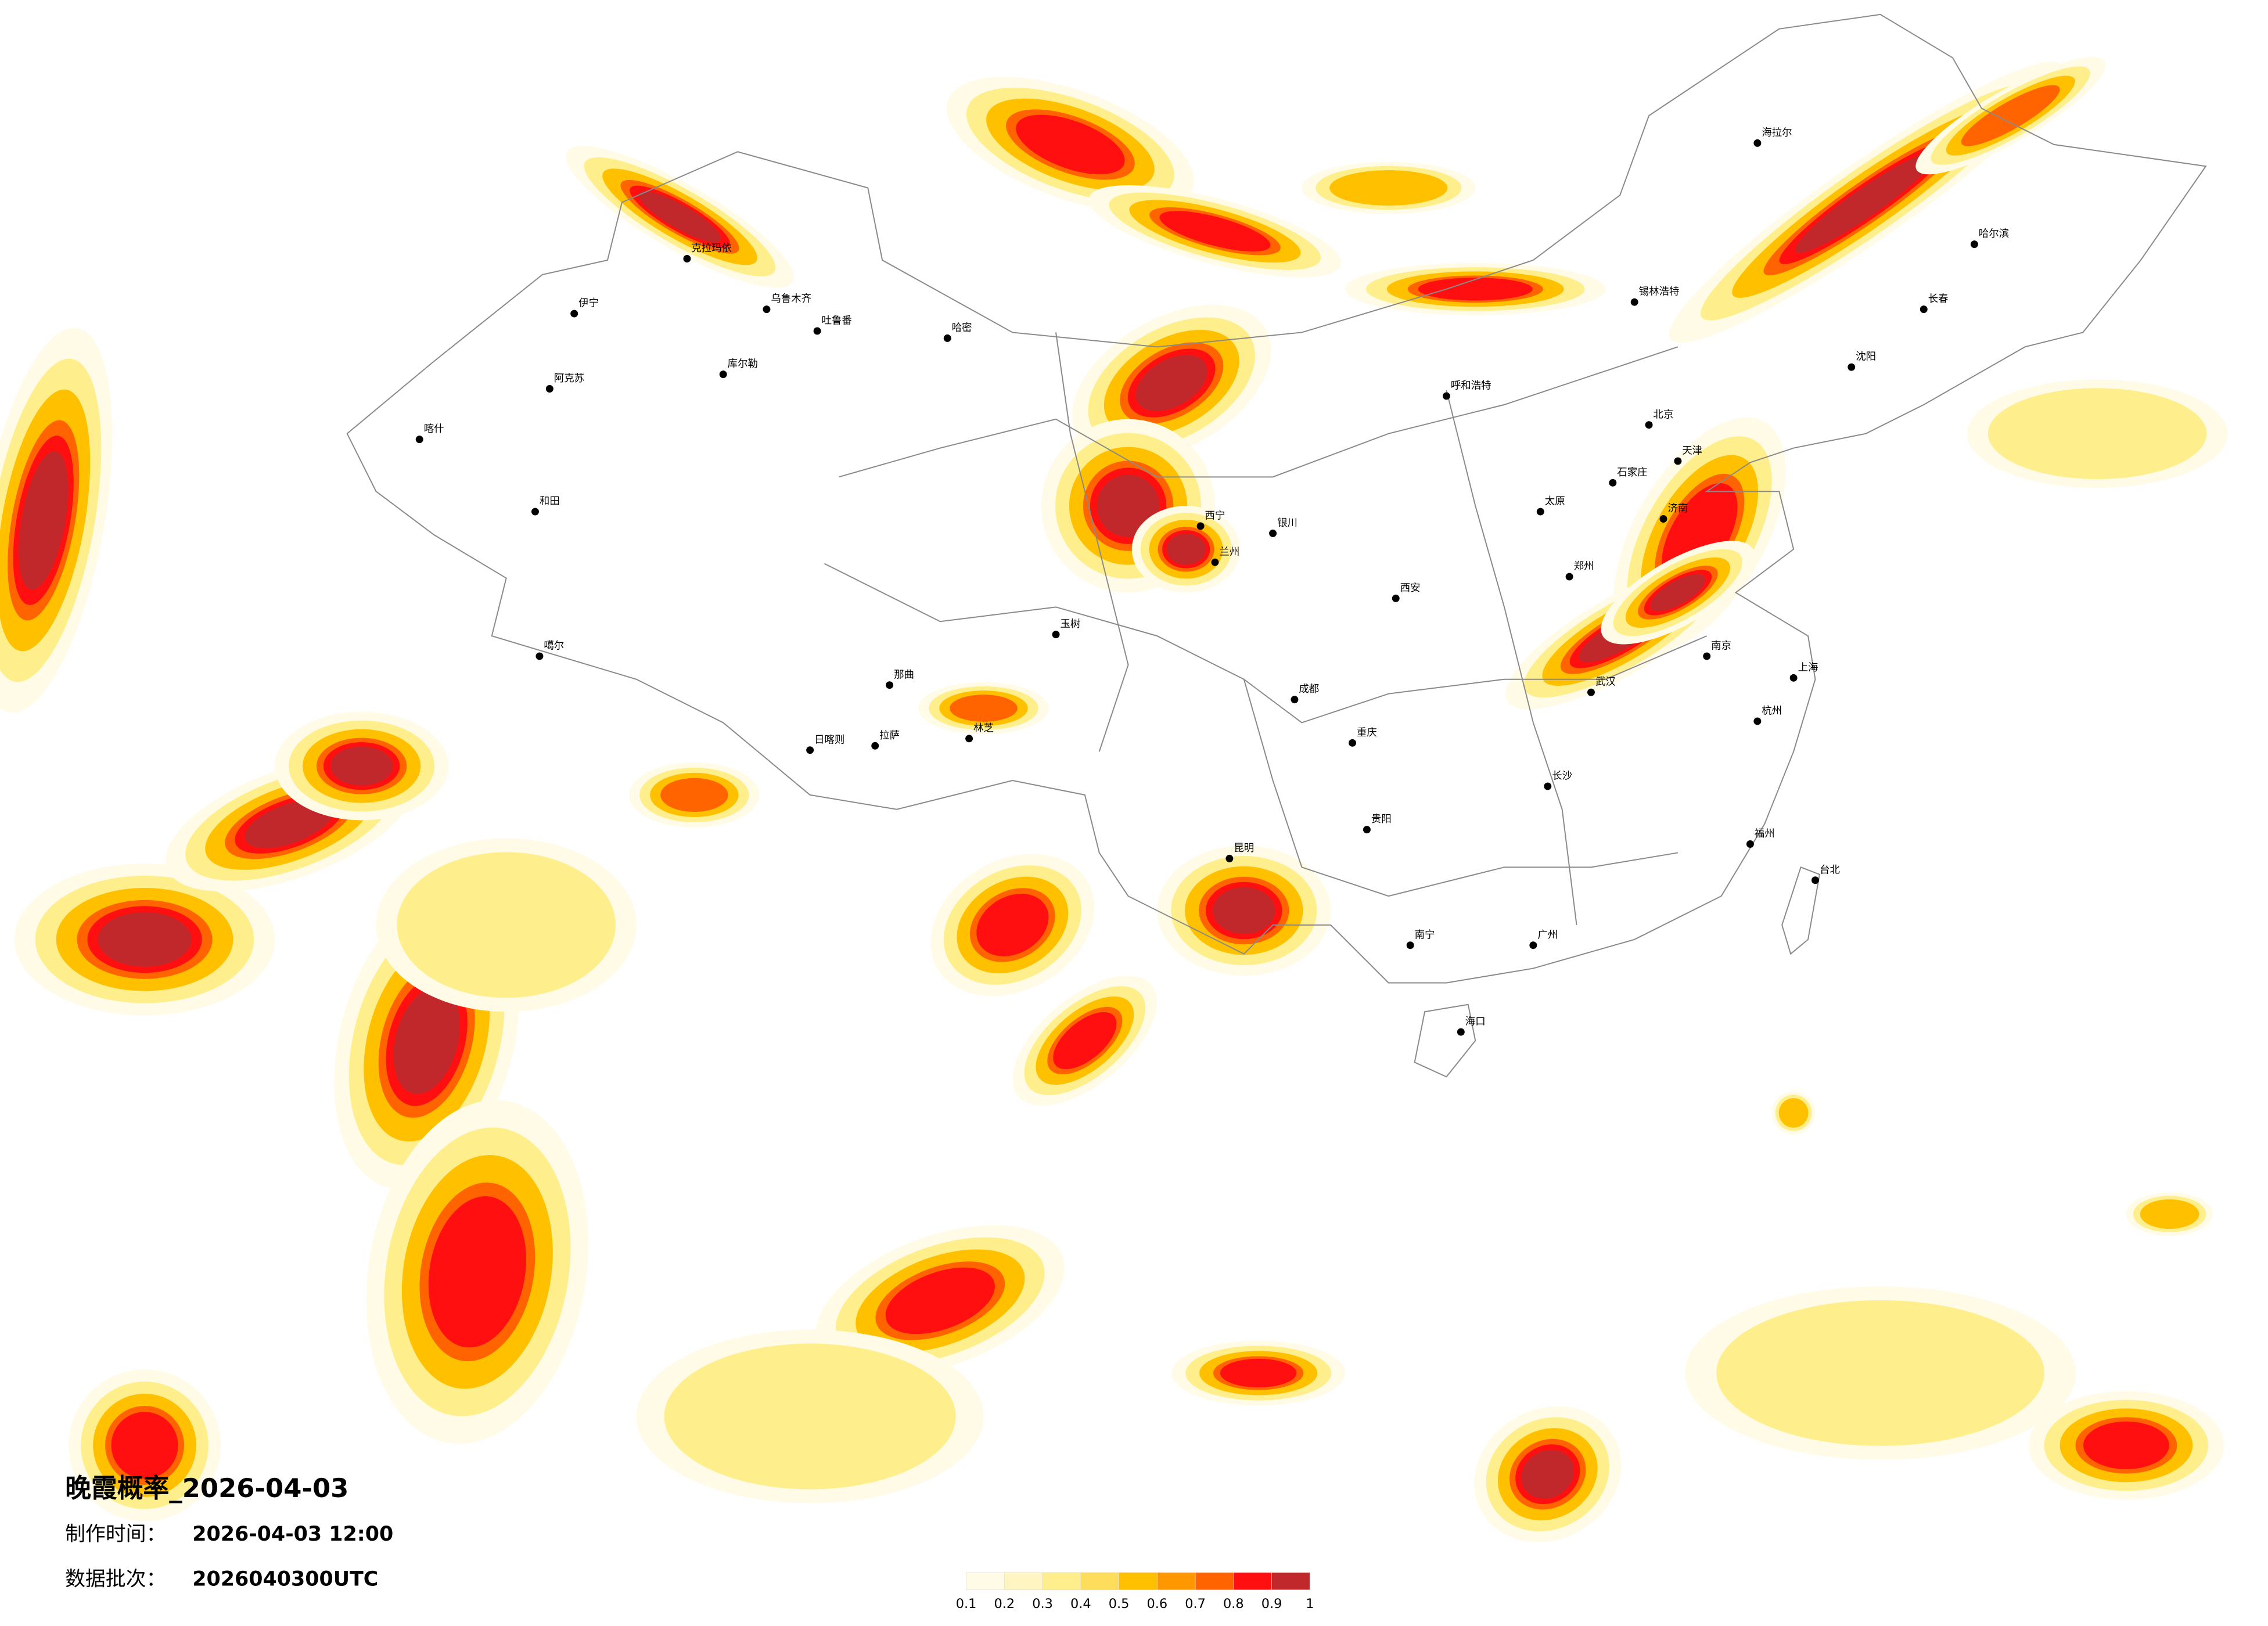 The height and width of the screenshot is (1626, 2268). I want to click on city-label: 郑州, so click(1584, 567).